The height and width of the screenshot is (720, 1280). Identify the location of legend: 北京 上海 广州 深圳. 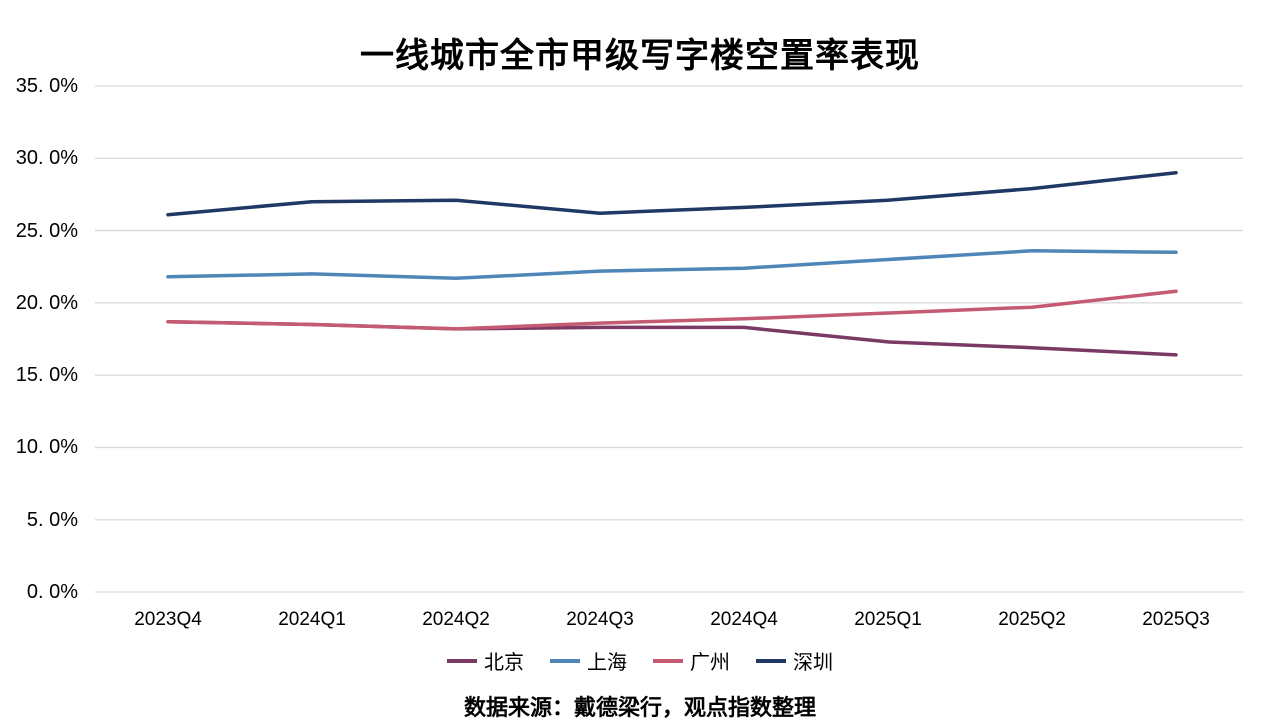
(640, 660).